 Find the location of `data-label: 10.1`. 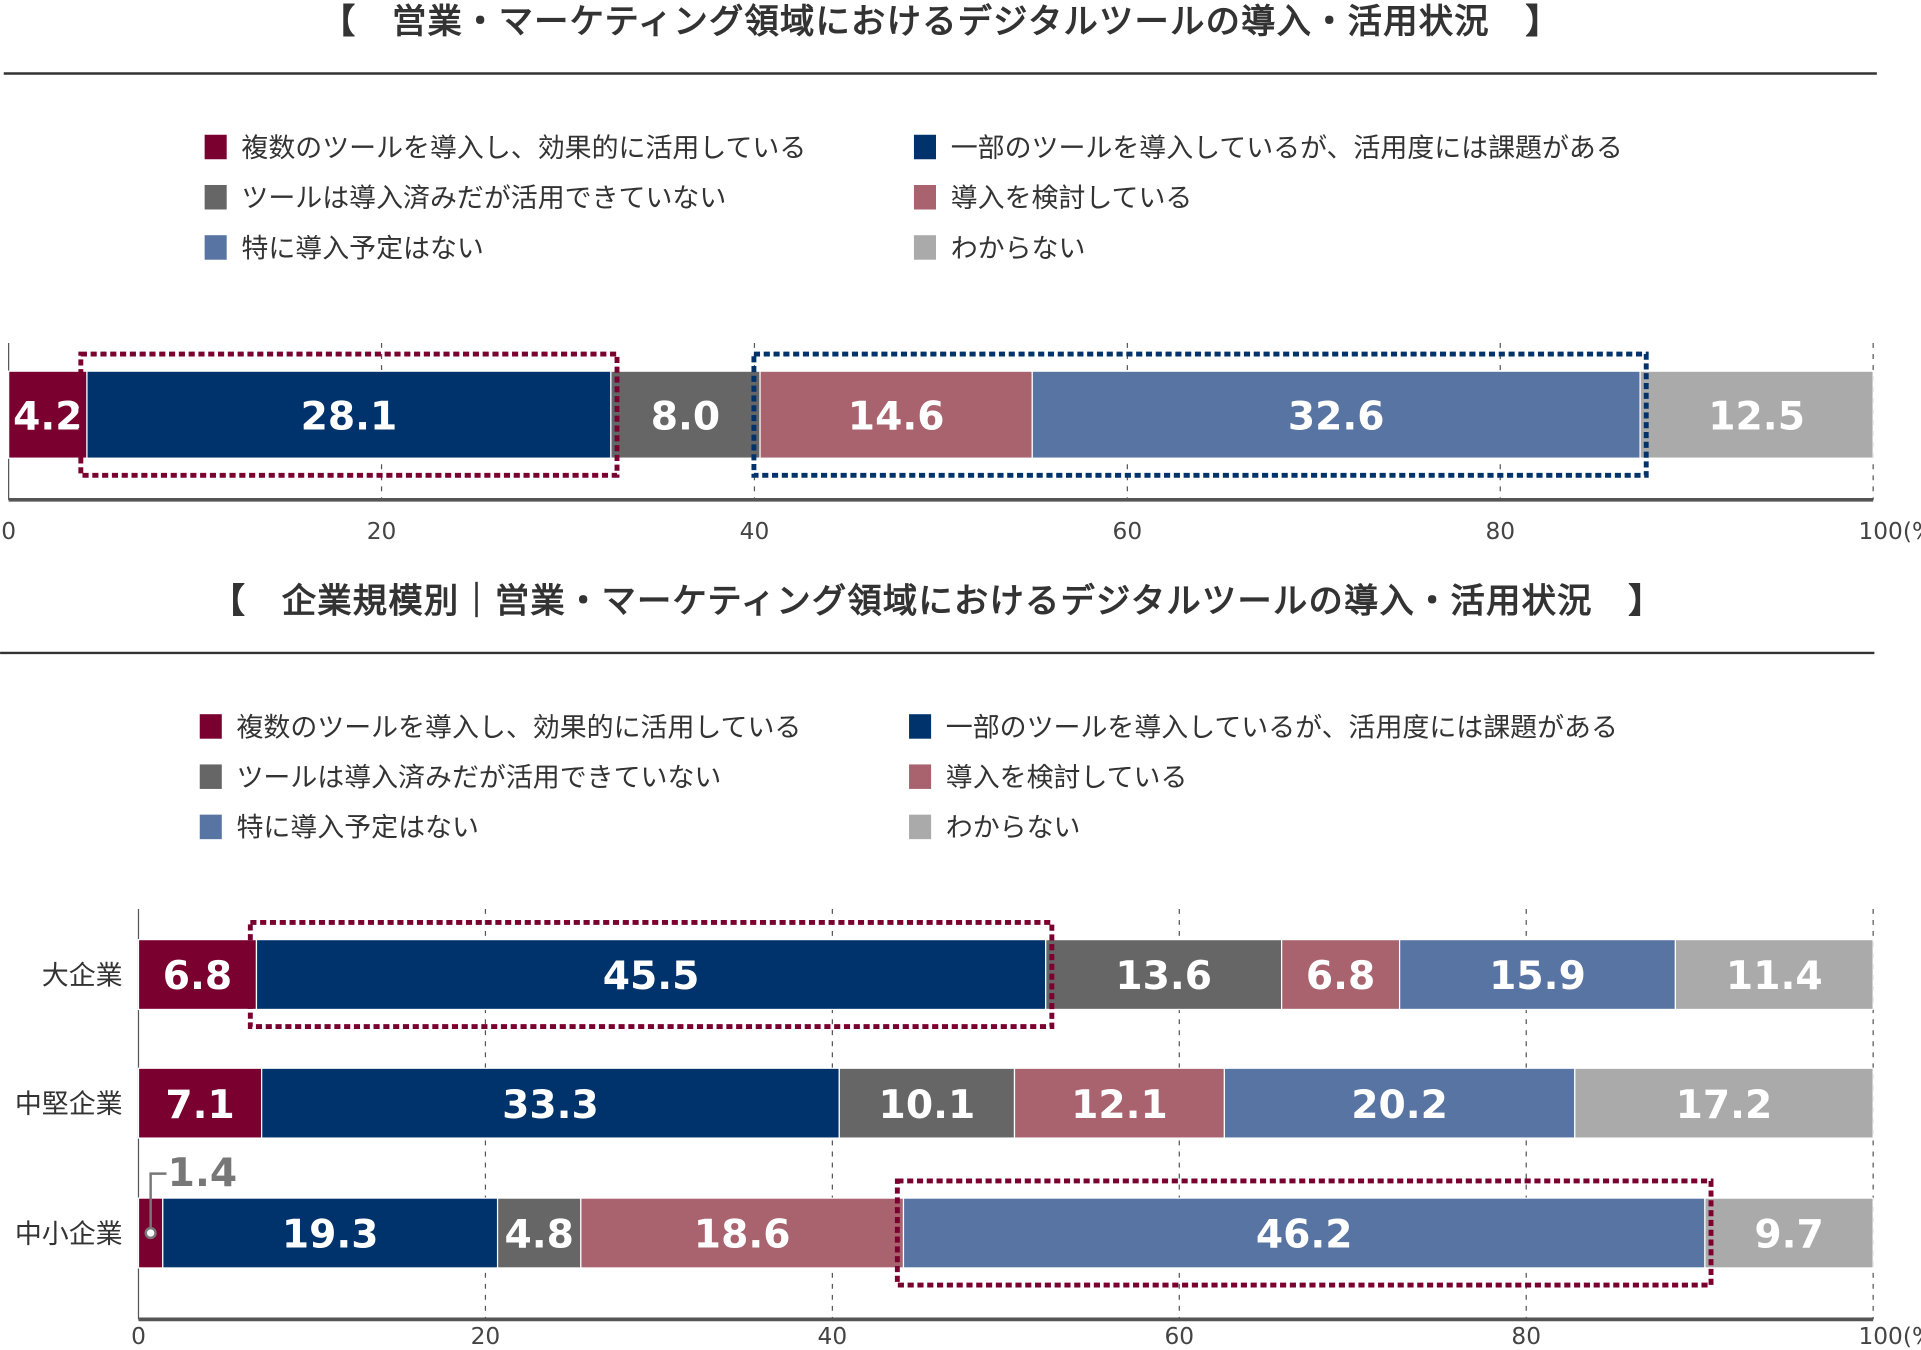

data-label: 10.1 is located at coordinates (927, 1105).